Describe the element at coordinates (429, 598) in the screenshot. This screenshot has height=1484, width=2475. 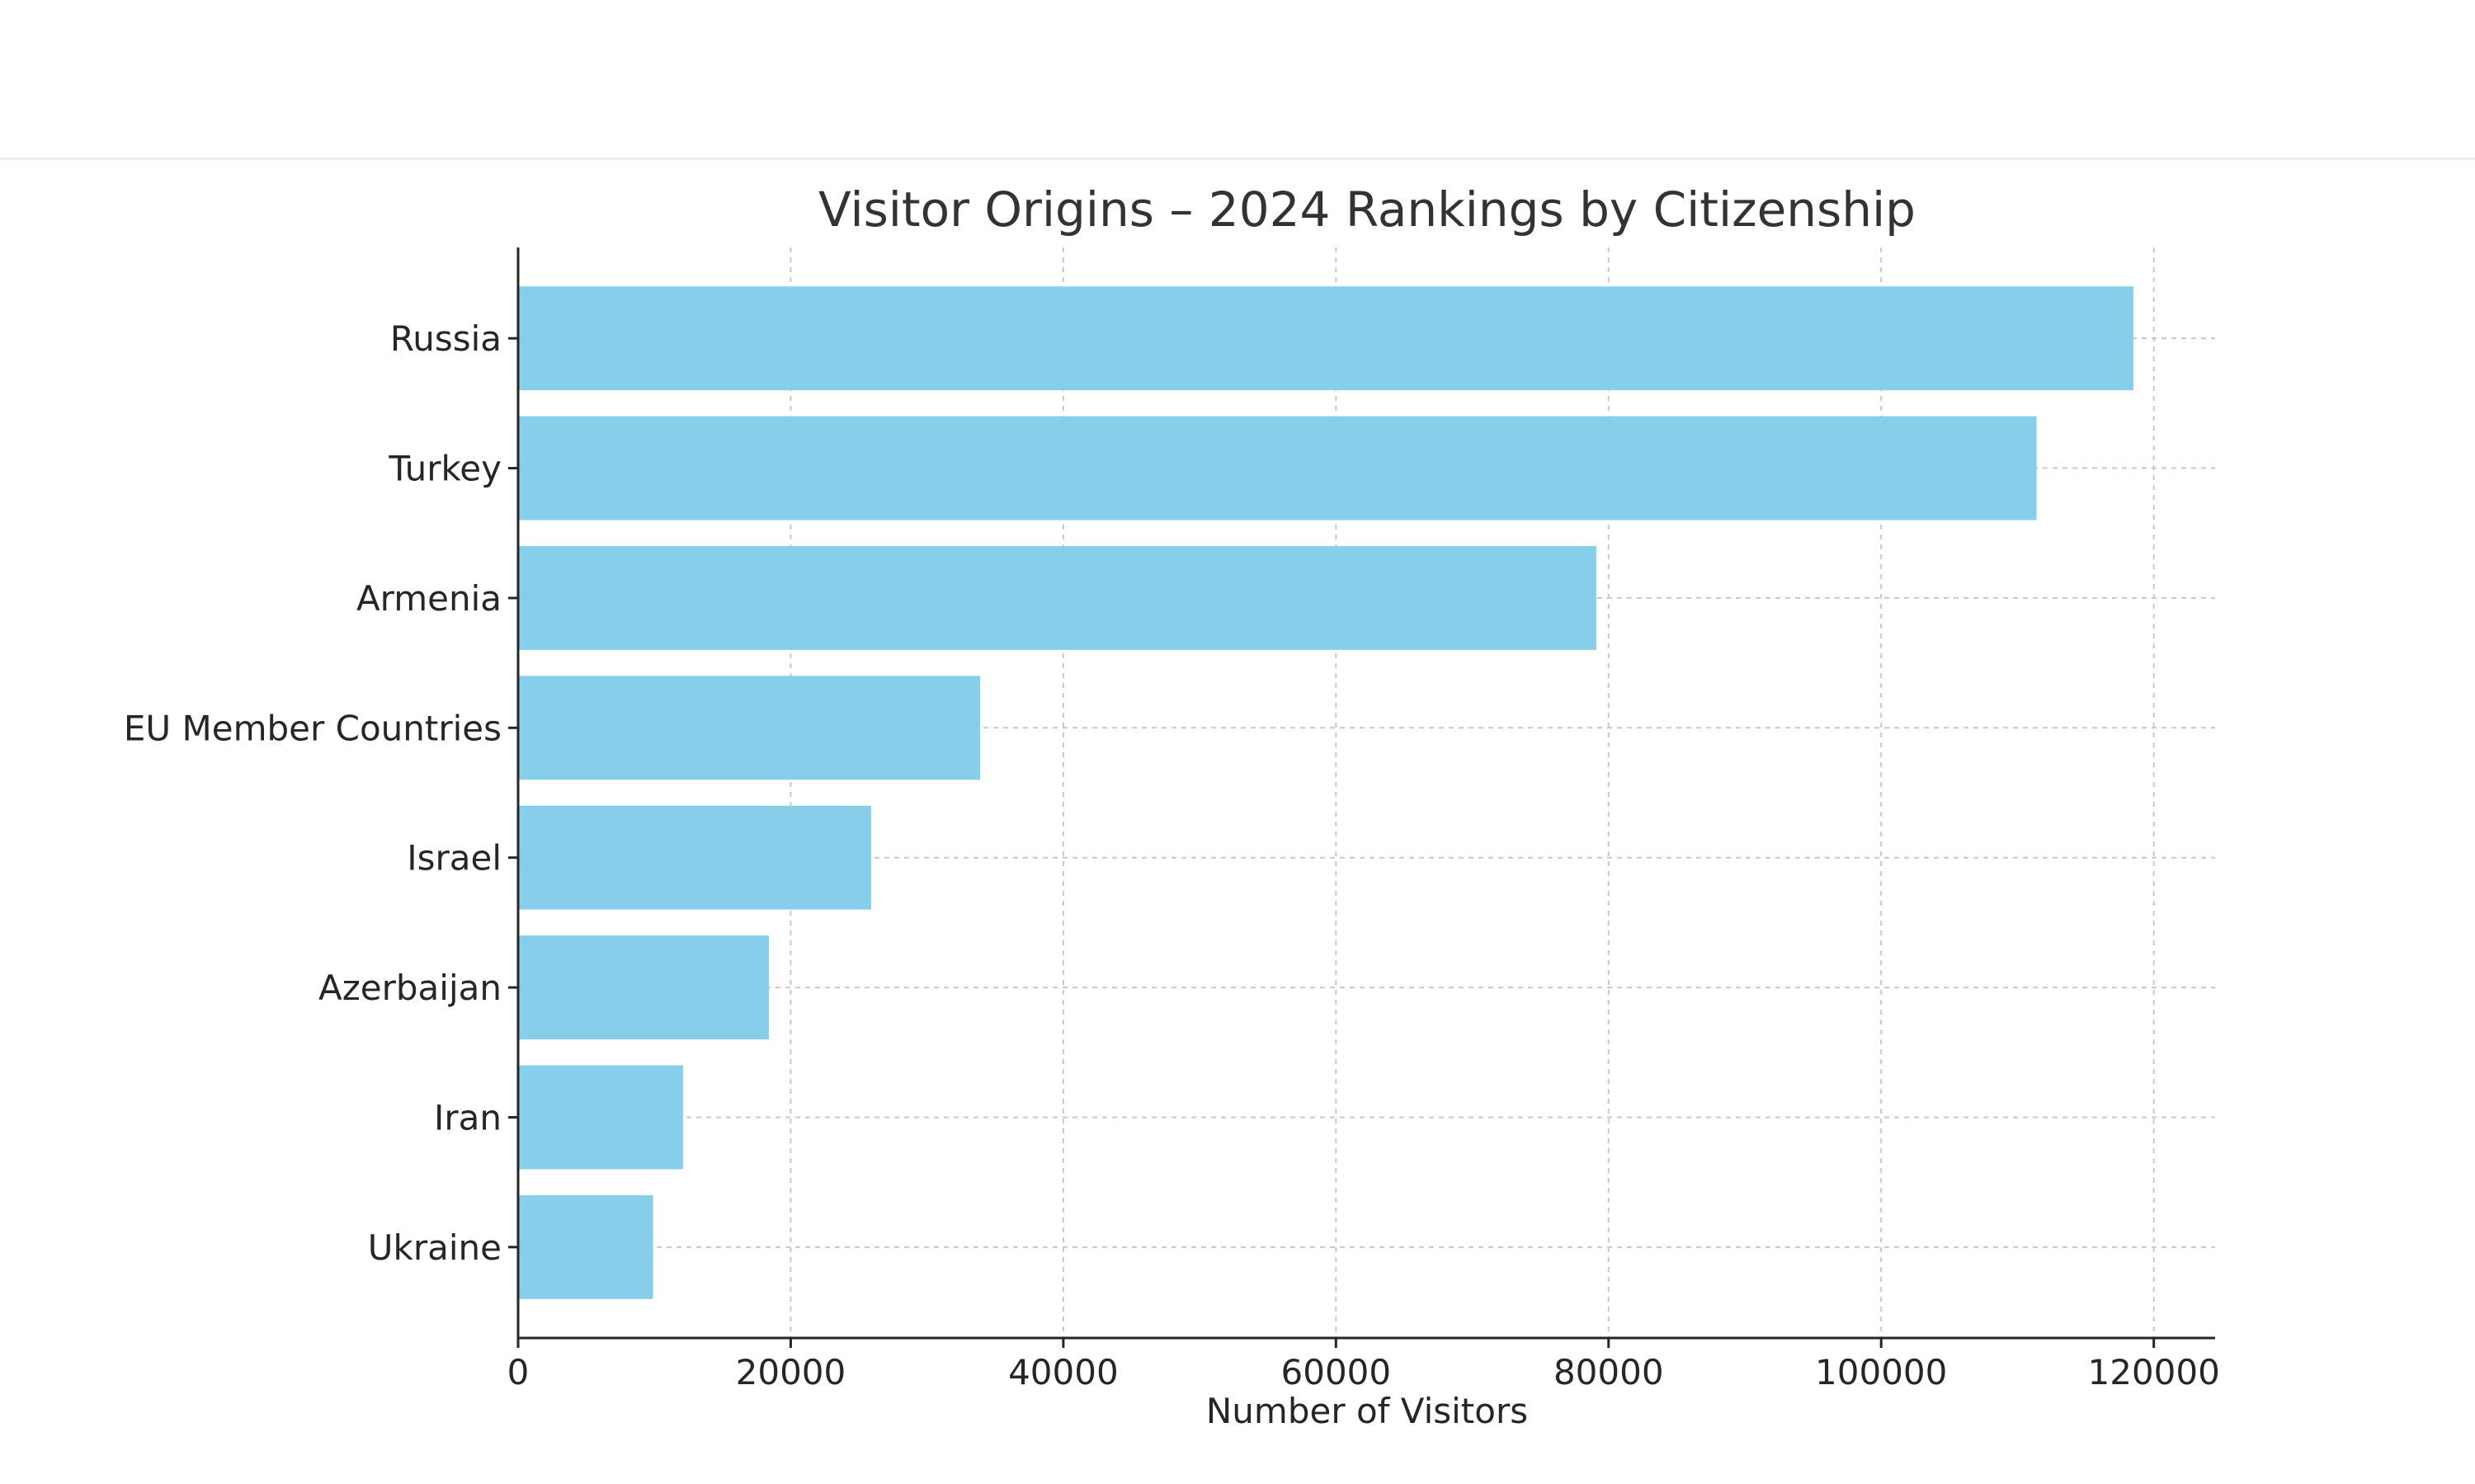
I see `y-tick-label: Armenia` at that location.